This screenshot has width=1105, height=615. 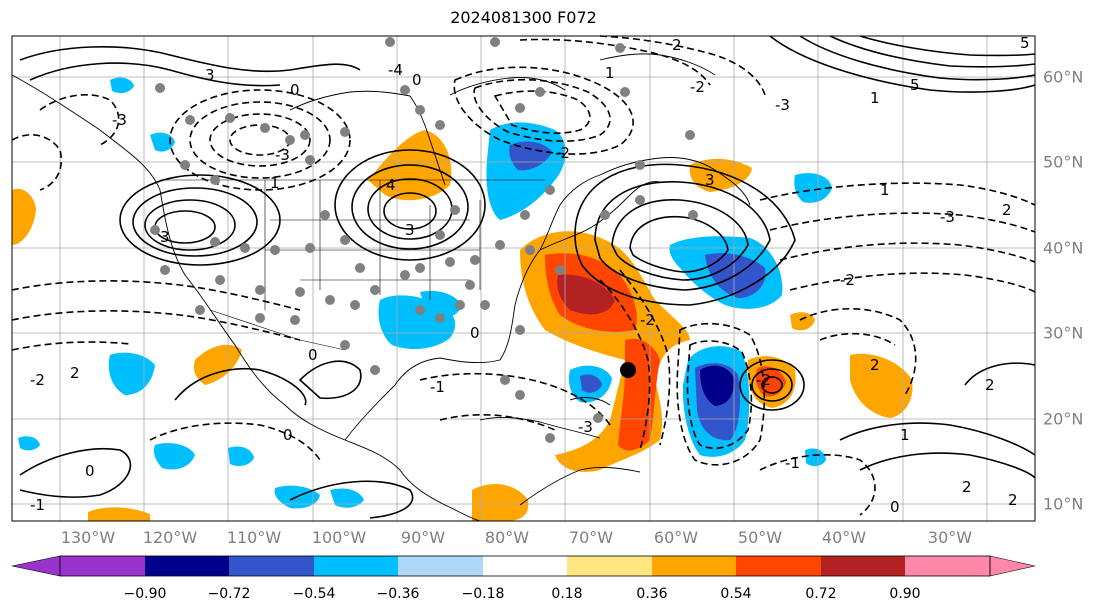 What do you see at coordinates (802, 321) in the screenshot?
I see `positive-shading-mid-atlantic` at bounding box center [802, 321].